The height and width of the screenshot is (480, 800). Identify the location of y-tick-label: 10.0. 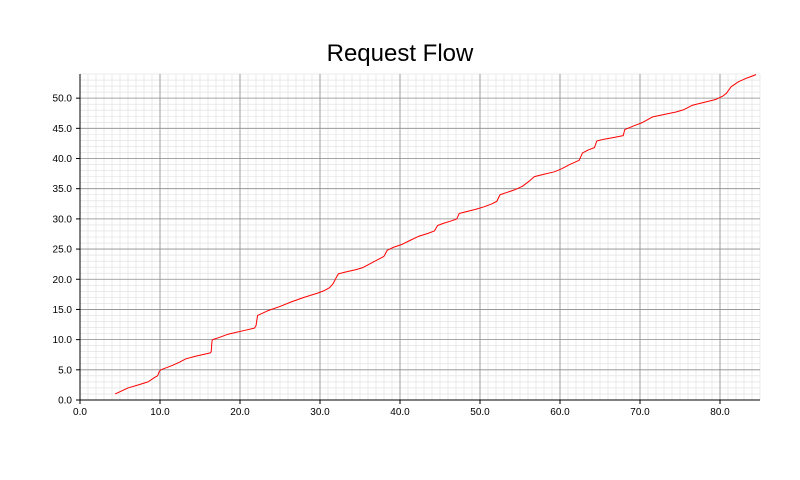
(63, 340).